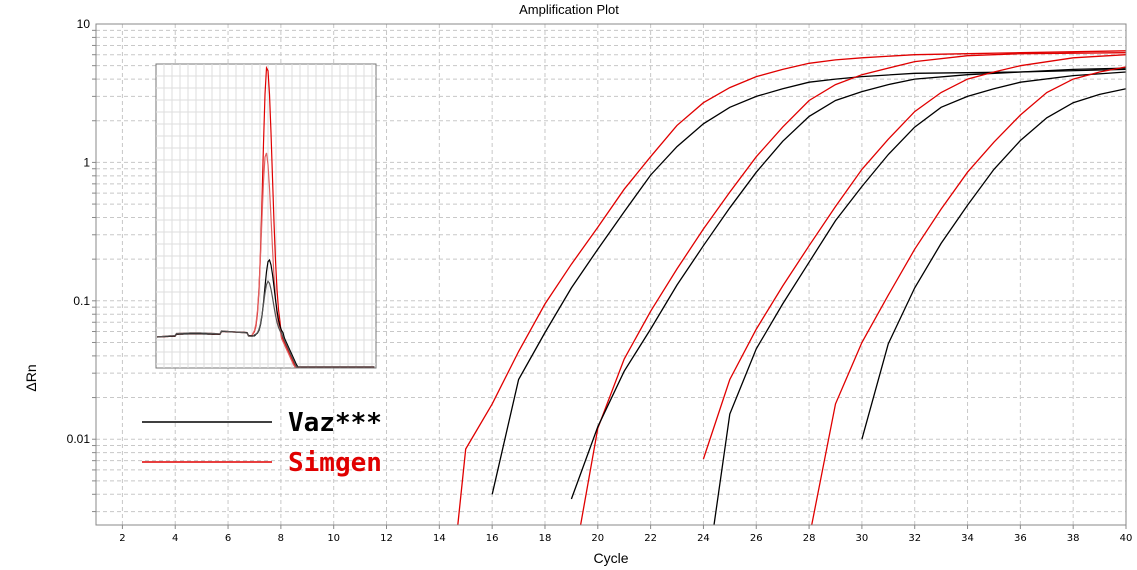 Image resolution: width=1137 pixels, height=570 pixels. What do you see at coordinates (175, 538) in the screenshot?
I see `x-tick-label: 4` at bounding box center [175, 538].